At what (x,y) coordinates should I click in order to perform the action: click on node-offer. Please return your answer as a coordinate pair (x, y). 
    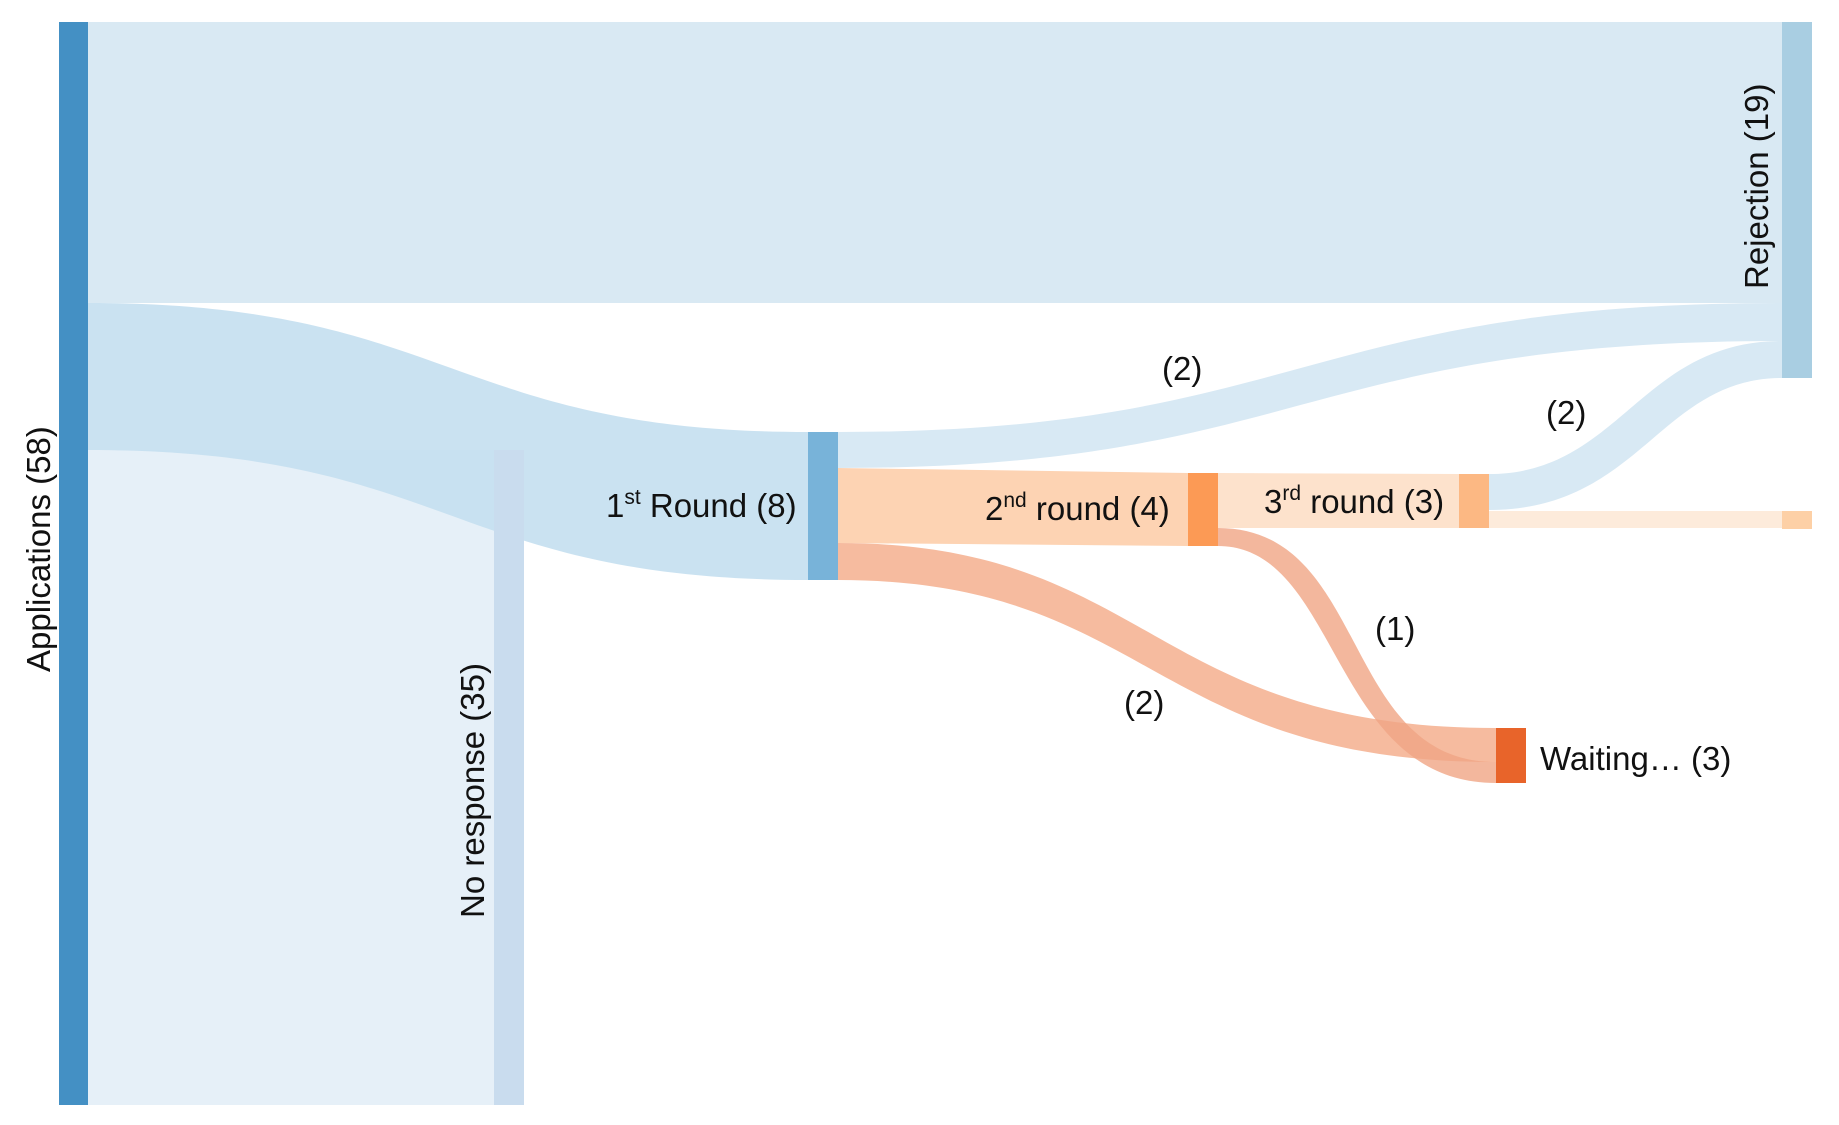
    Looking at the image, I should click on (1797, 520).